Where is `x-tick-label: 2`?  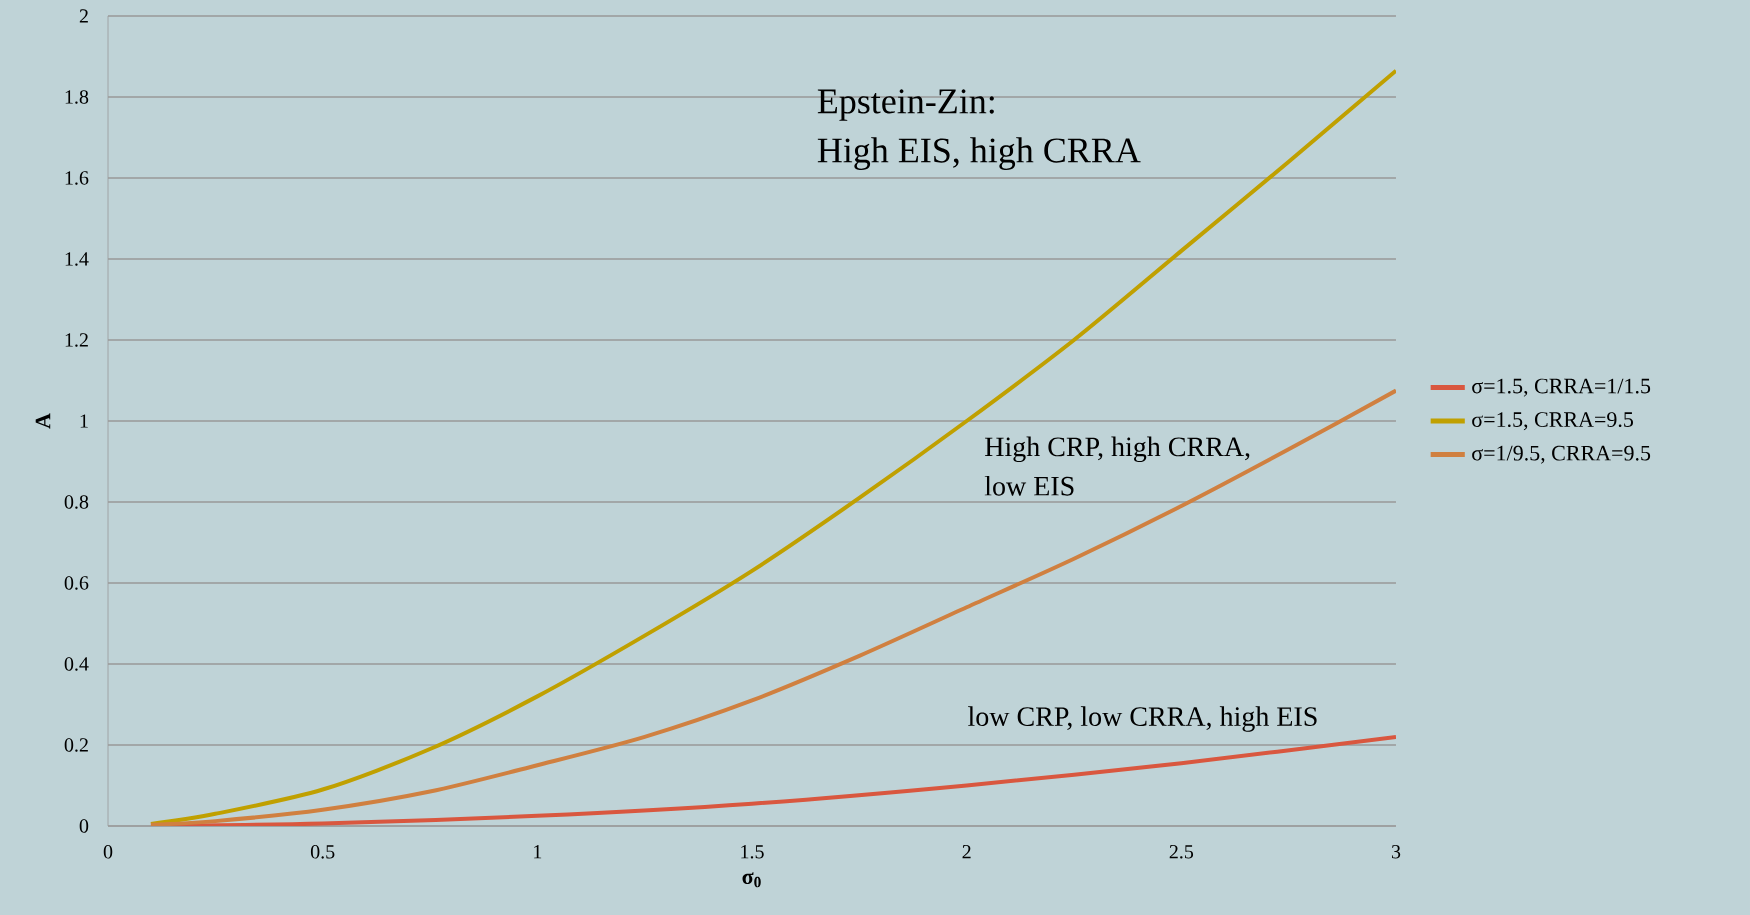 x-tick-label: 2 is located at coordinates (966, 852).